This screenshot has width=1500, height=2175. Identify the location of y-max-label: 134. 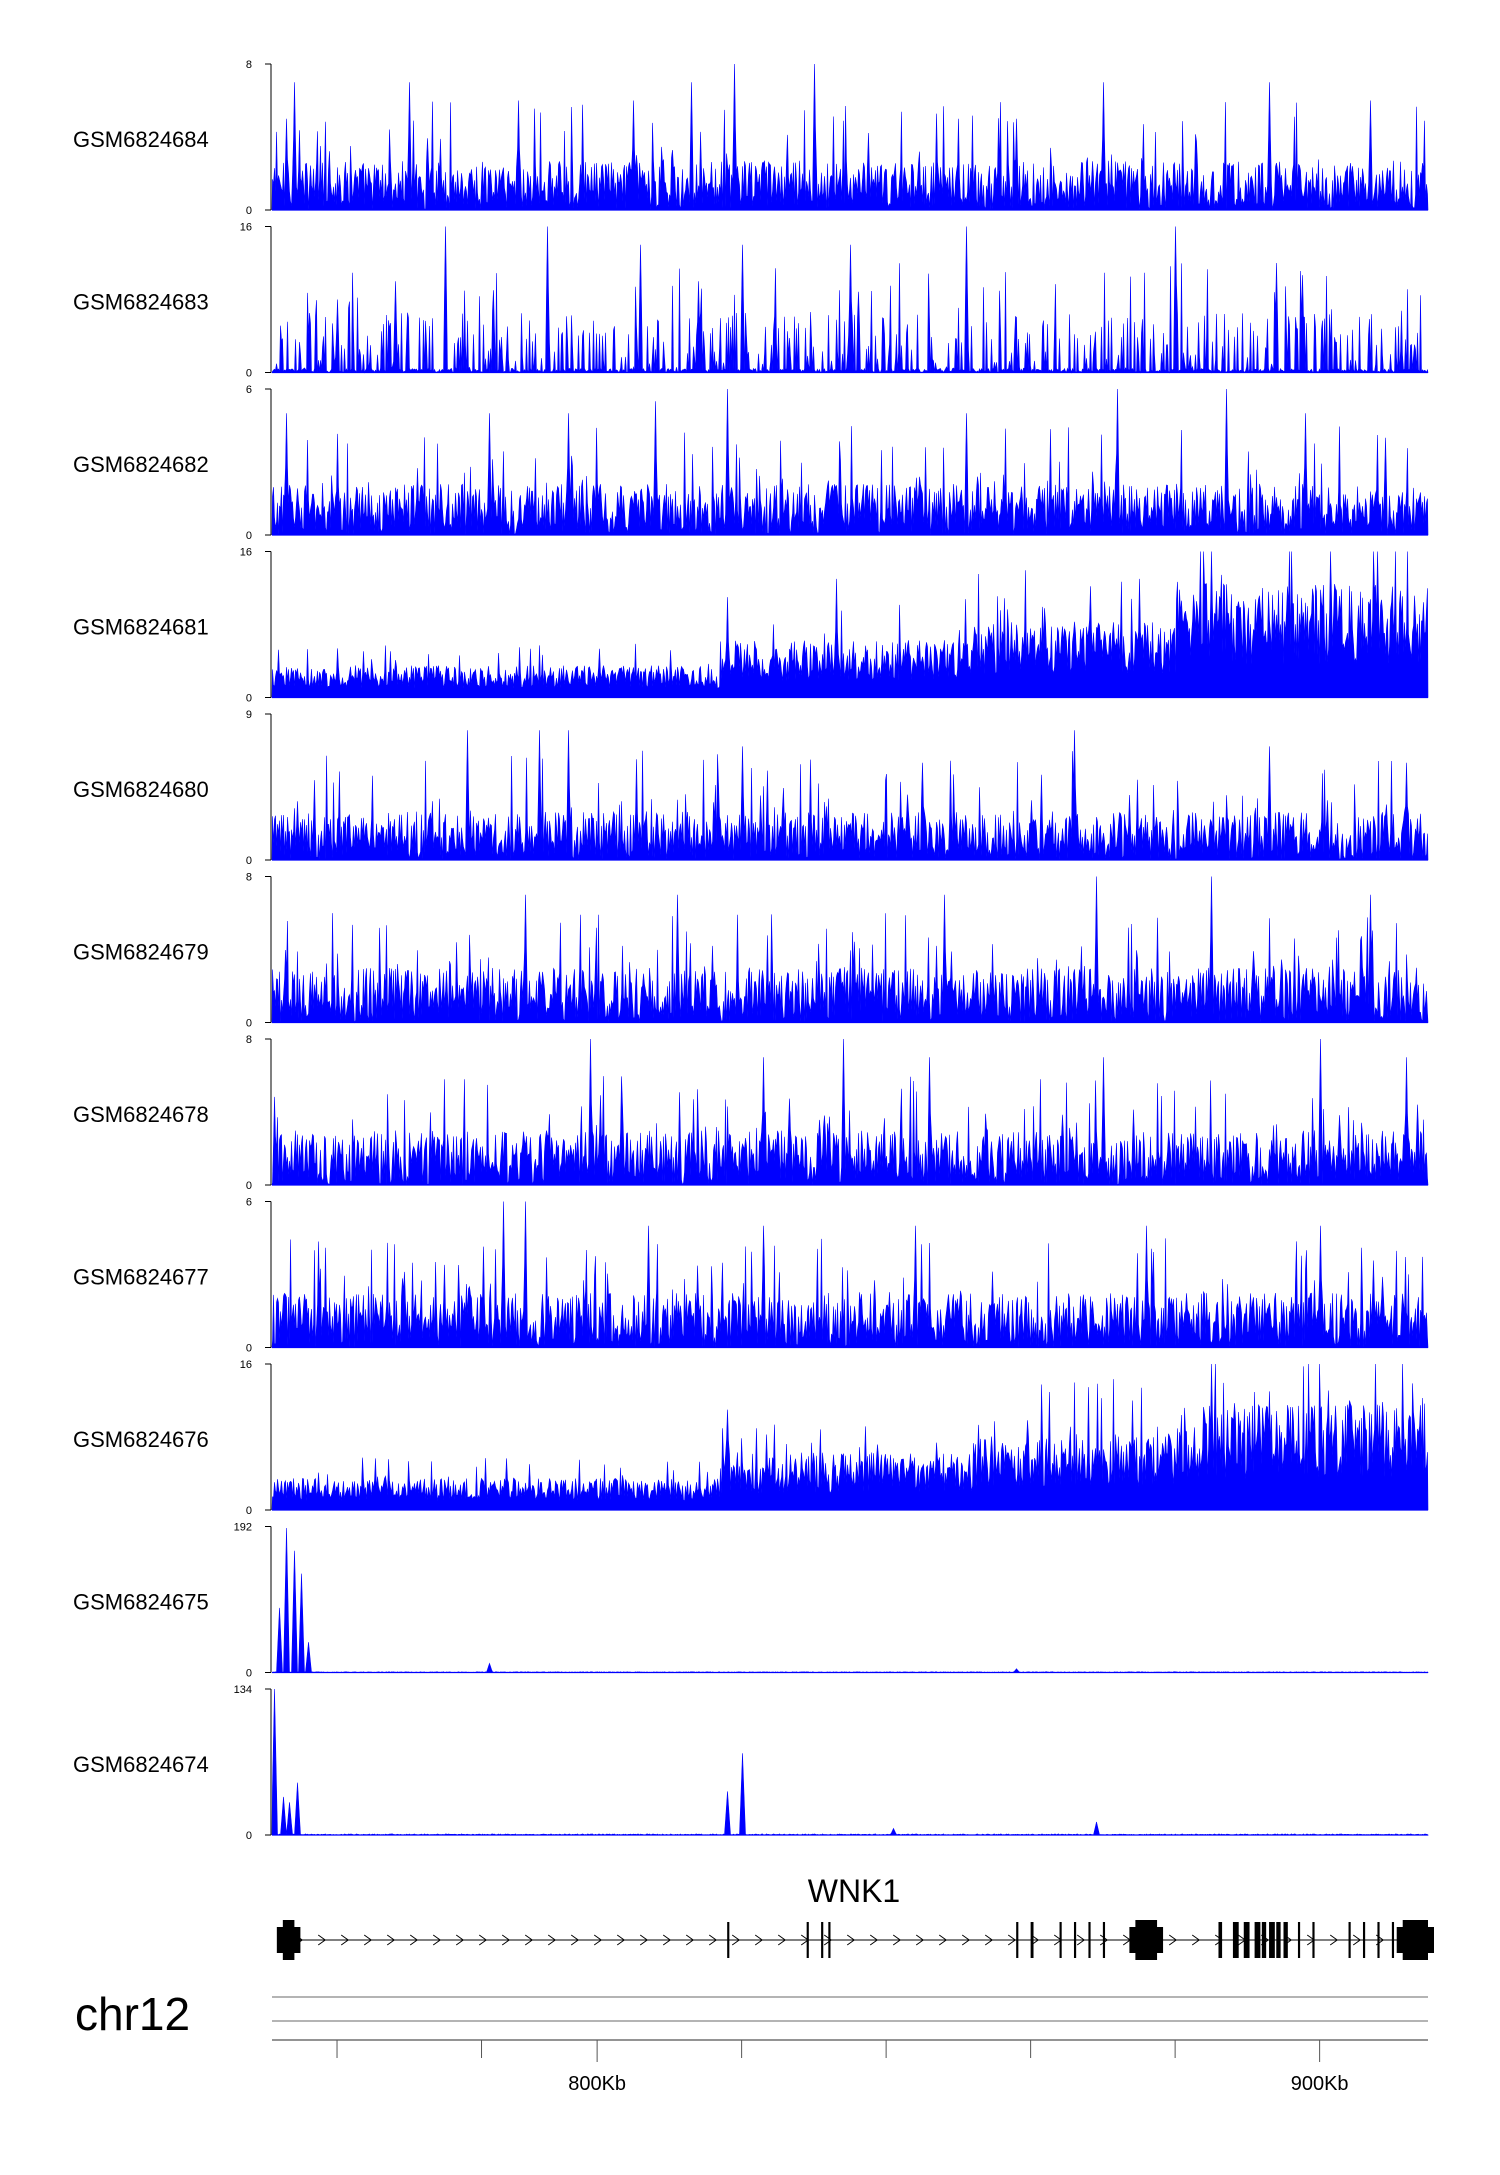
(243, 1690).